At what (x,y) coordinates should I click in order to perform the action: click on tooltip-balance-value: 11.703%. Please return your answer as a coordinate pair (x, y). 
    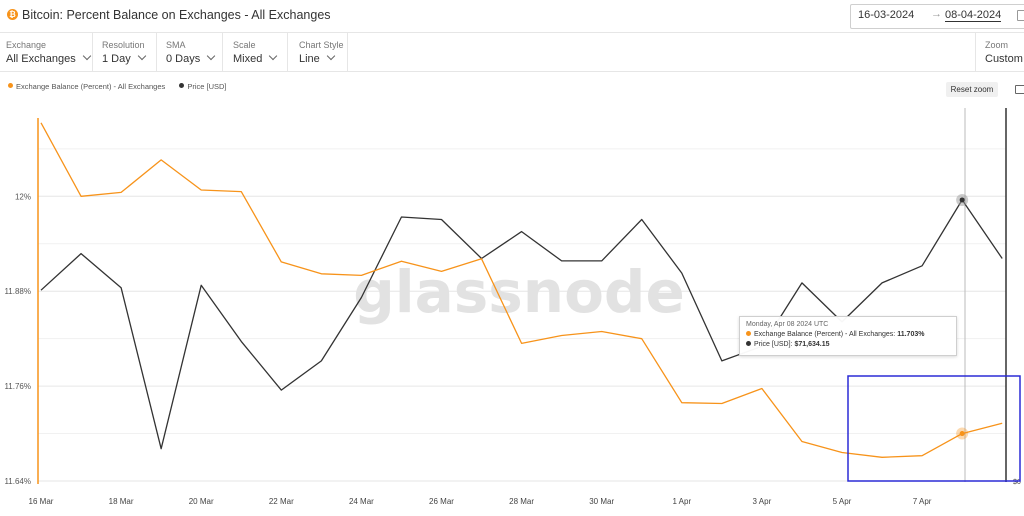
    Looking at the image, I should click on (911, 334).